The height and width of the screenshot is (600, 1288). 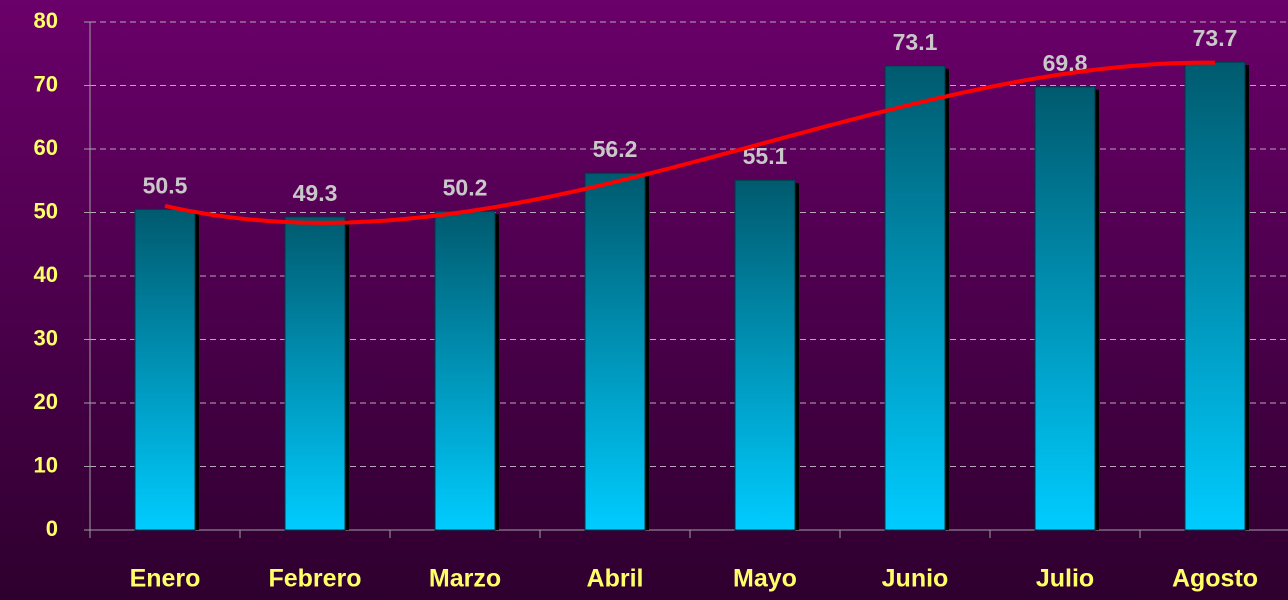 What do you see at coordinates (46, 20) in the screenshot?
I see `y-tick-label: 80` at bounding box center [46, 20].